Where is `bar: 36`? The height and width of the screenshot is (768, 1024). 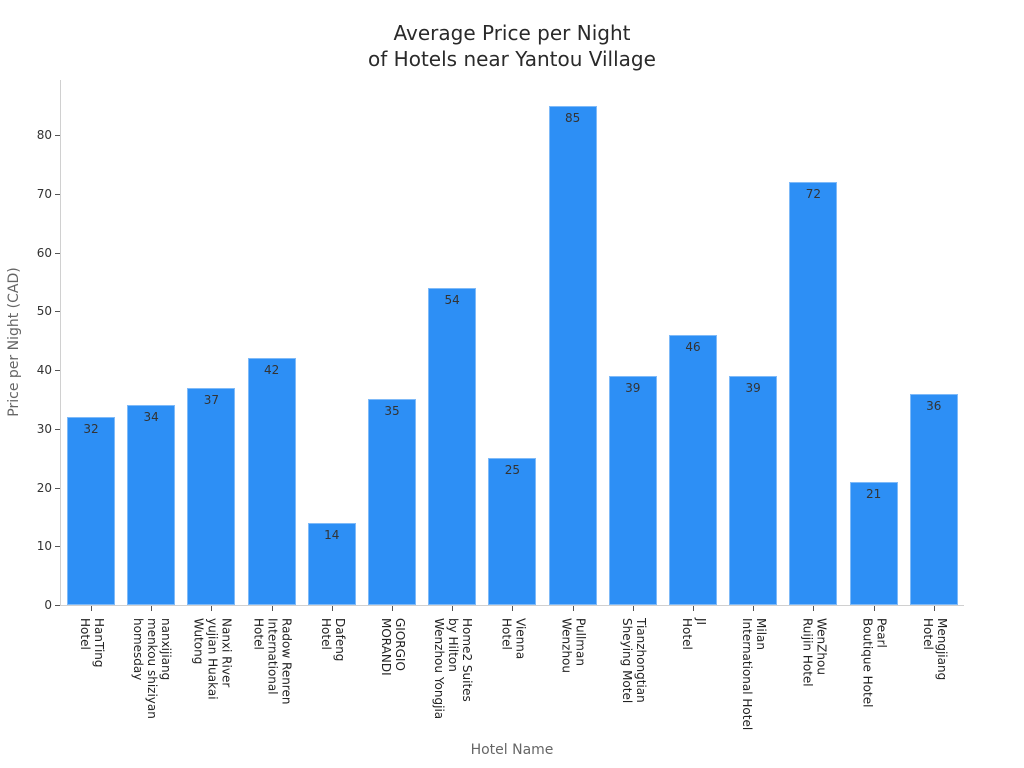 bar: 36 is located at coordinates (933, 499).